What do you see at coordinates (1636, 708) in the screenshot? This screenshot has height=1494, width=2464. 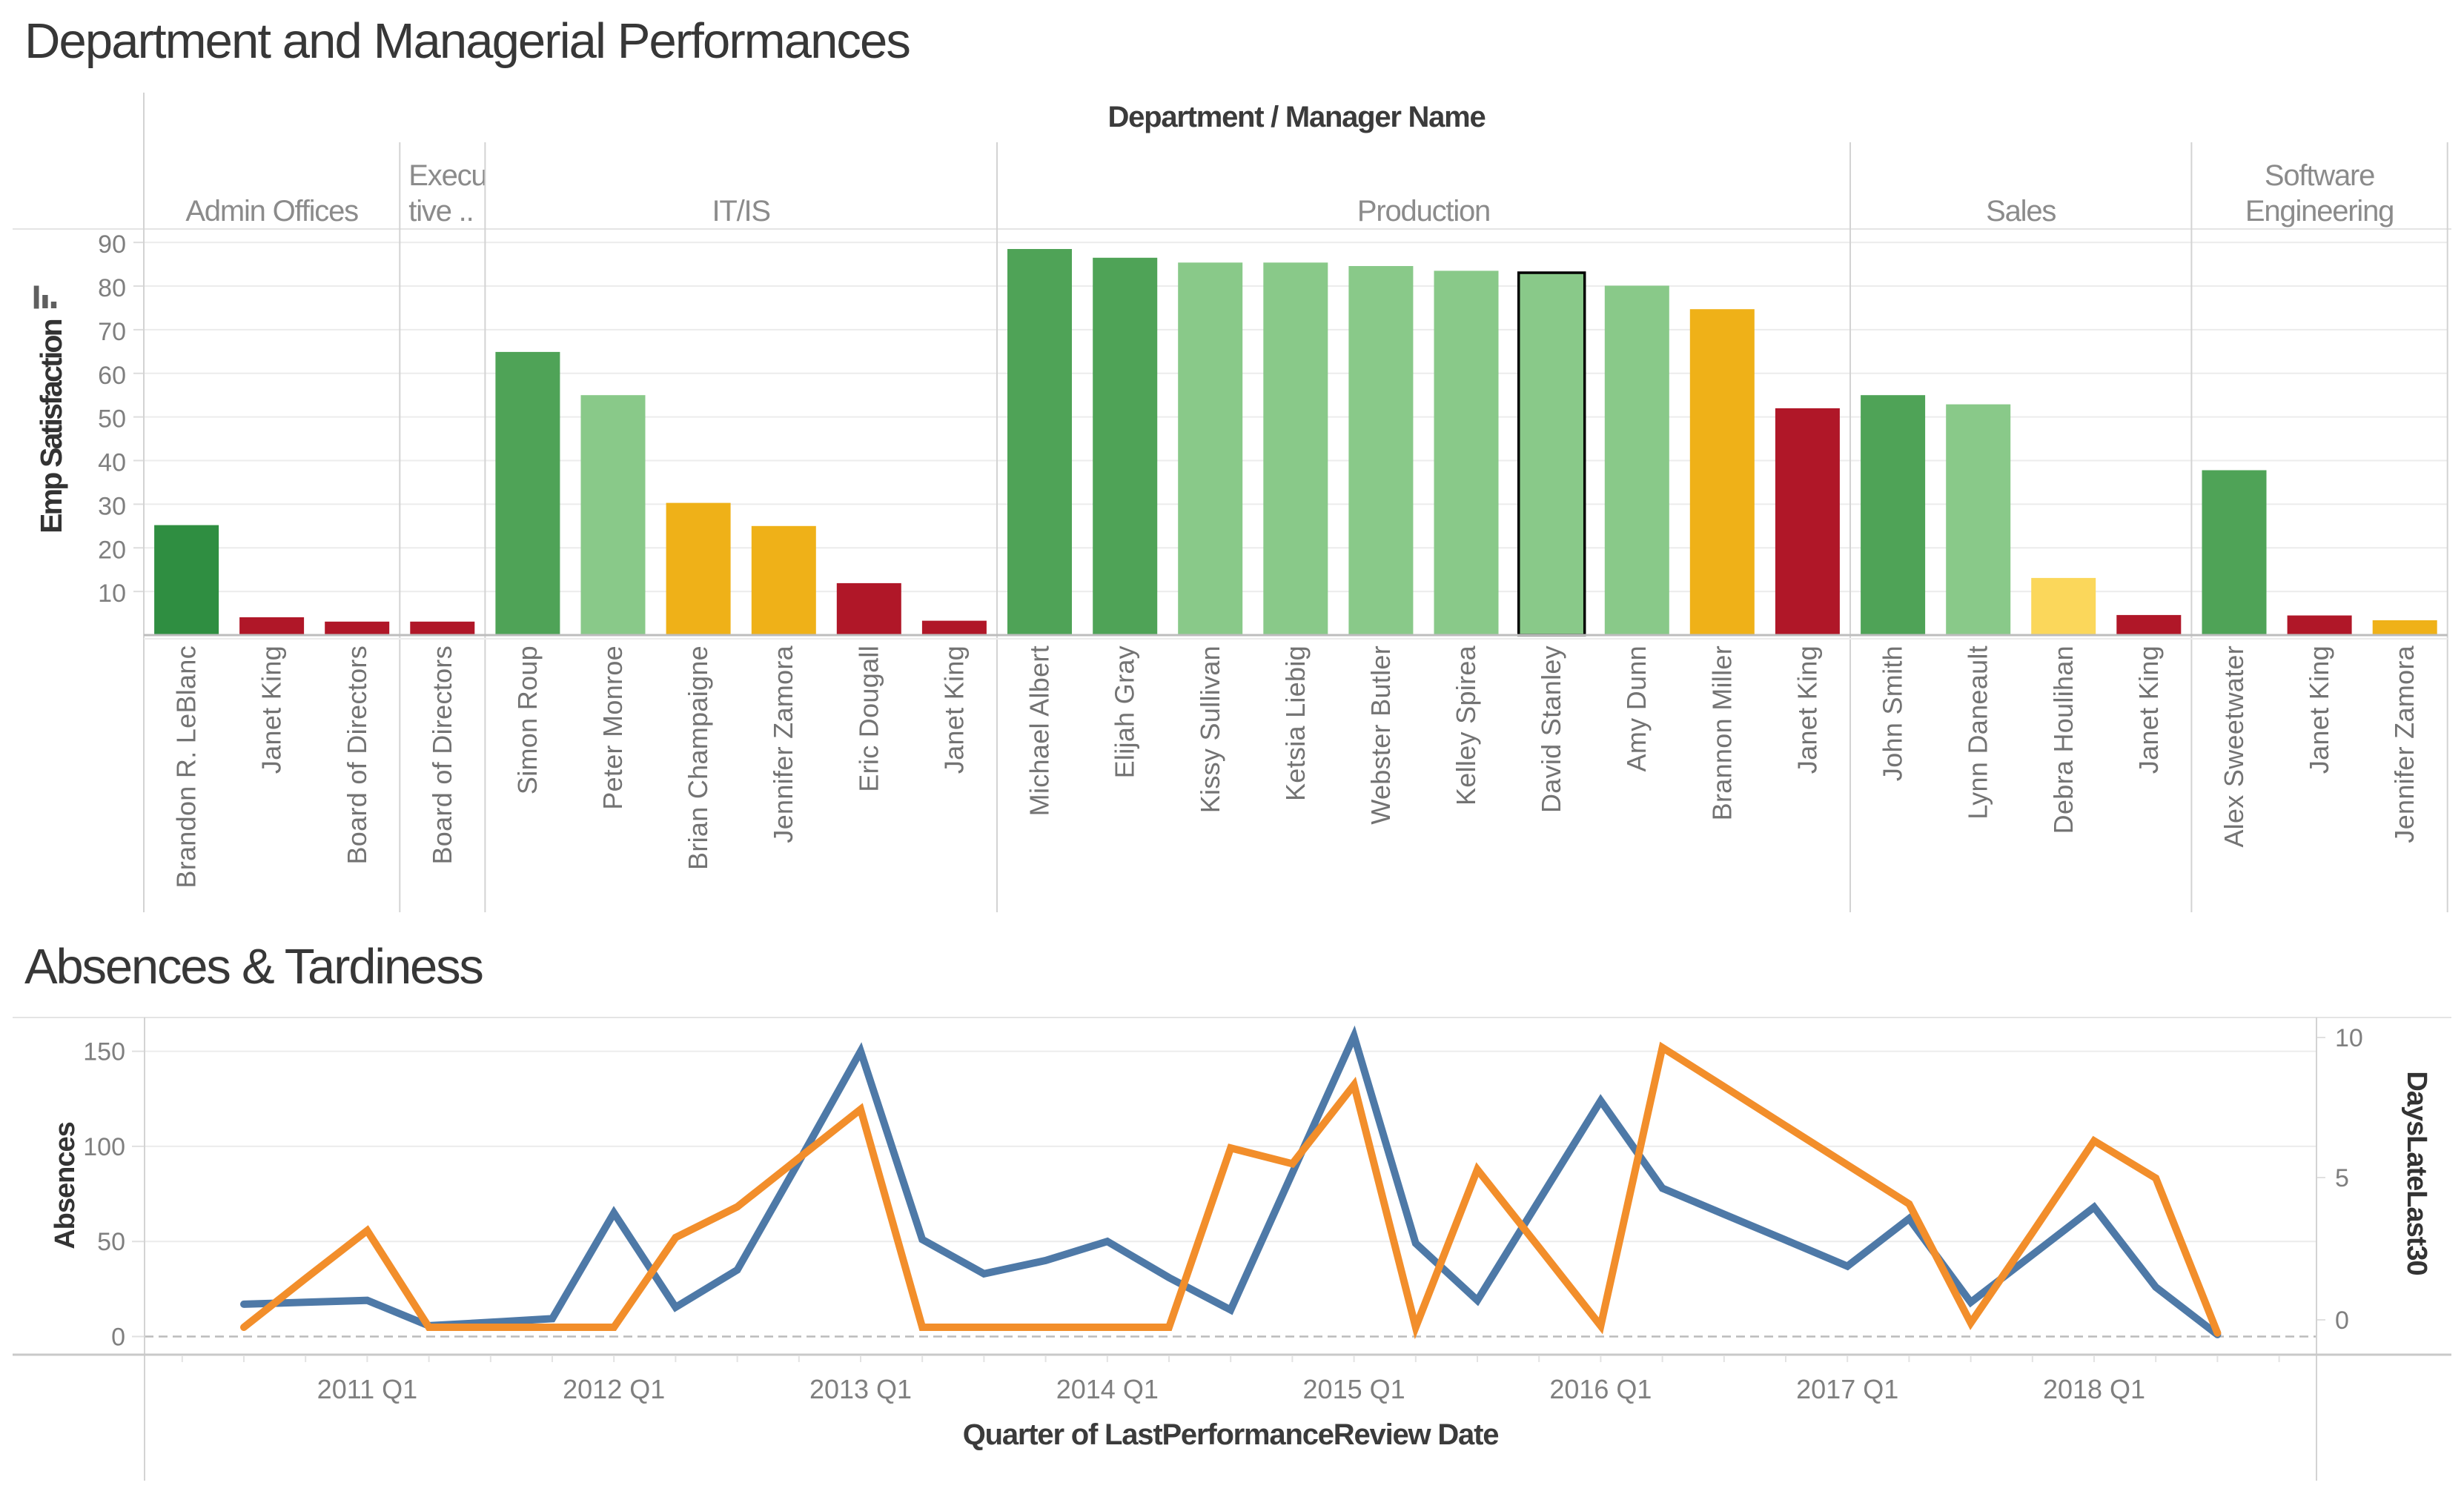 I see `svg-text: Amy Dunn` at bounding box center [1636, 708].